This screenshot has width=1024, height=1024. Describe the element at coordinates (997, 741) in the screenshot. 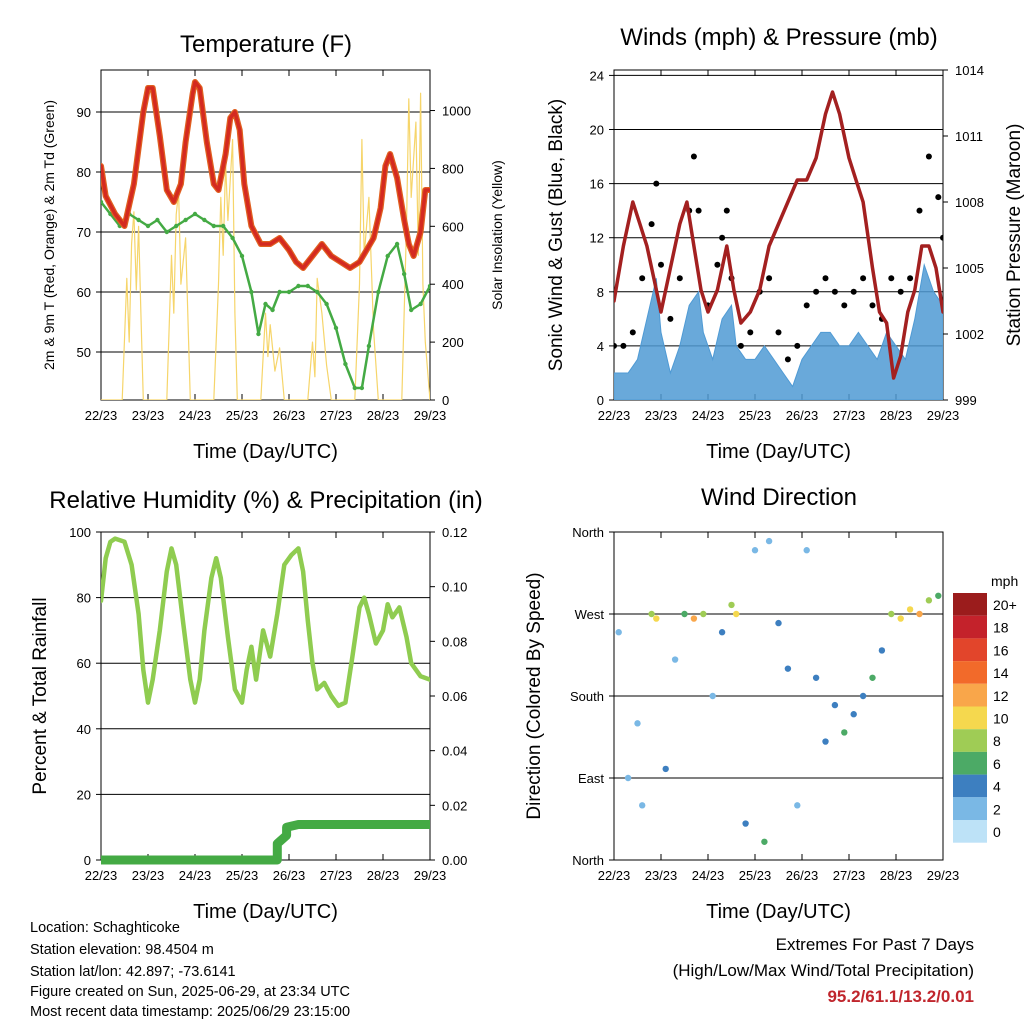

I see `legend-label: 8` at that location.